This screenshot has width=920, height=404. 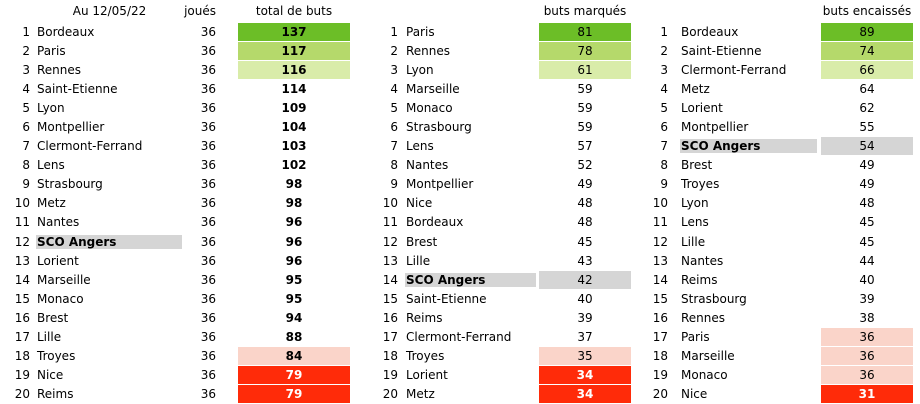 What do you see at coordinates (664, 88) in the screenshot?
I see `rank-cell: 4` at bounding box center [664, 88].